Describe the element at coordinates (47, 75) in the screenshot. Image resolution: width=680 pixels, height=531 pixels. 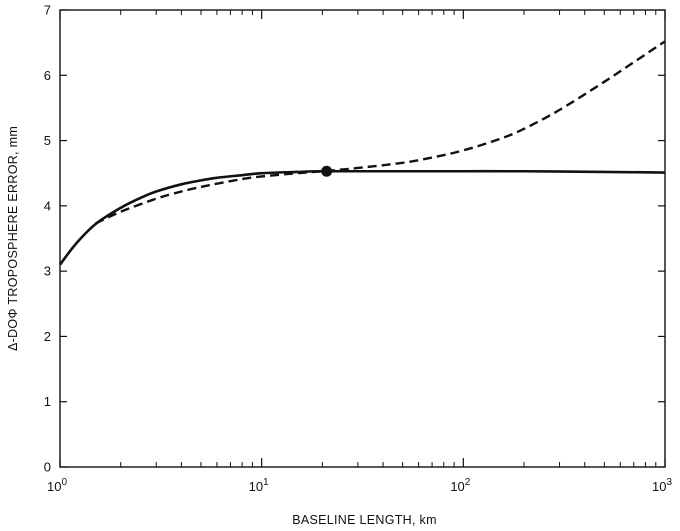
I see `y-tick-label: 6` at that location.